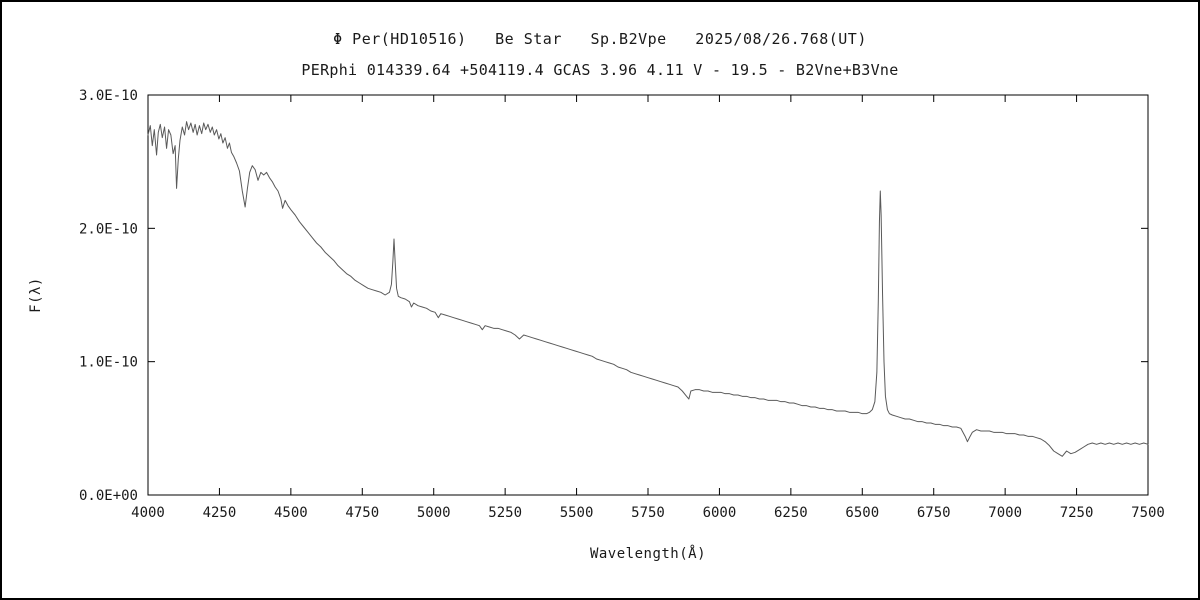 Image resolution: width=1200 pixels, height=600 pixels. Describe the element at coordinates (648, 553) in the screenshot. I see `x-axis-label: Wavelength(Å)` at that location.